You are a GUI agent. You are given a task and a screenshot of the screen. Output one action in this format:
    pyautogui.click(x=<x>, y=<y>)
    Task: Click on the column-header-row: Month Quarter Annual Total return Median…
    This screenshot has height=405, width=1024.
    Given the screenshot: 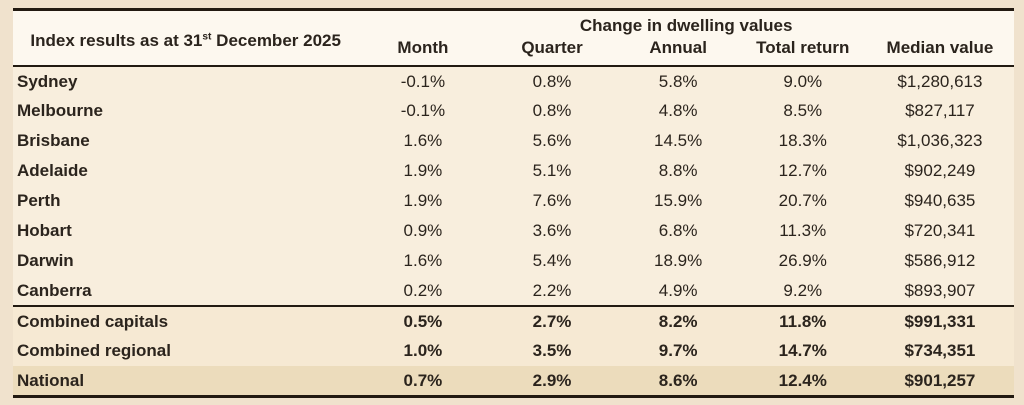 What is the action you would take?
    pyautogui.click(x=513, y=51)
    